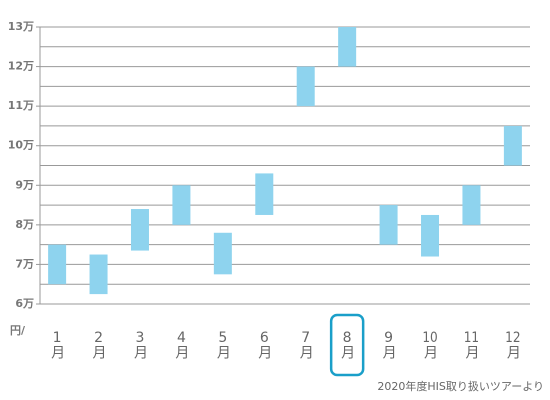 The width and height of the screenshot is (550, 400). Describe the element at coordinates (460, 386) in the screenshot. I see `source-note: 2020年度HIS取り扱いツアーより` at that location.